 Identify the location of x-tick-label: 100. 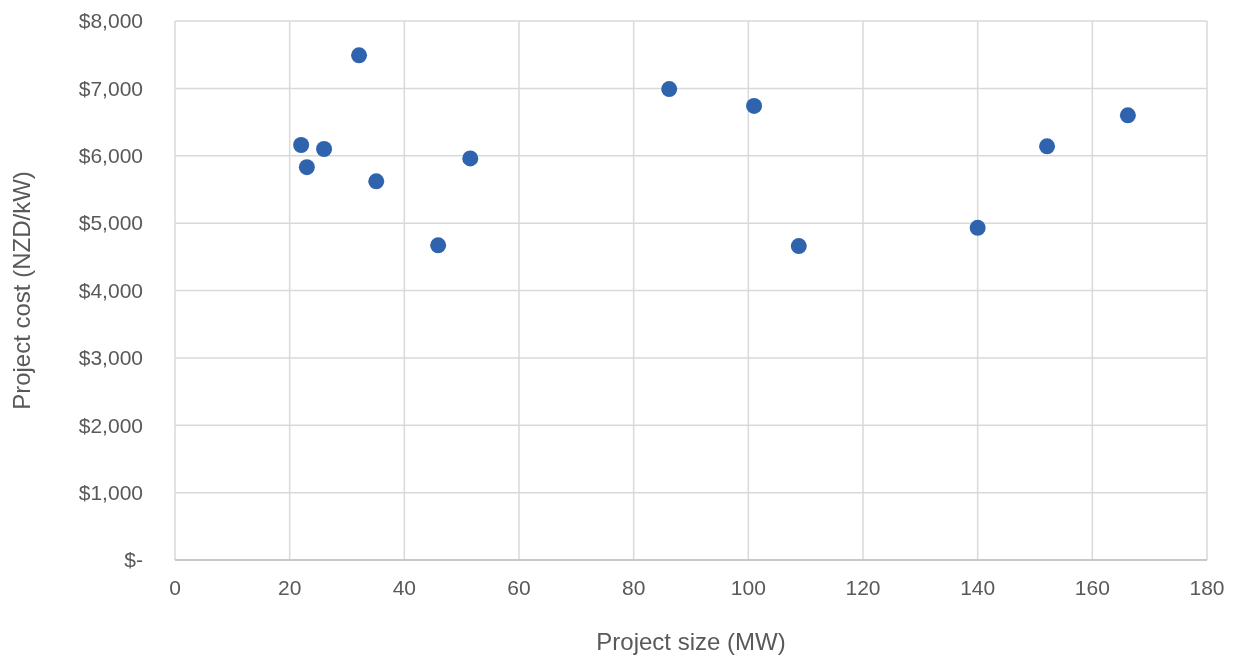
(748, 587).